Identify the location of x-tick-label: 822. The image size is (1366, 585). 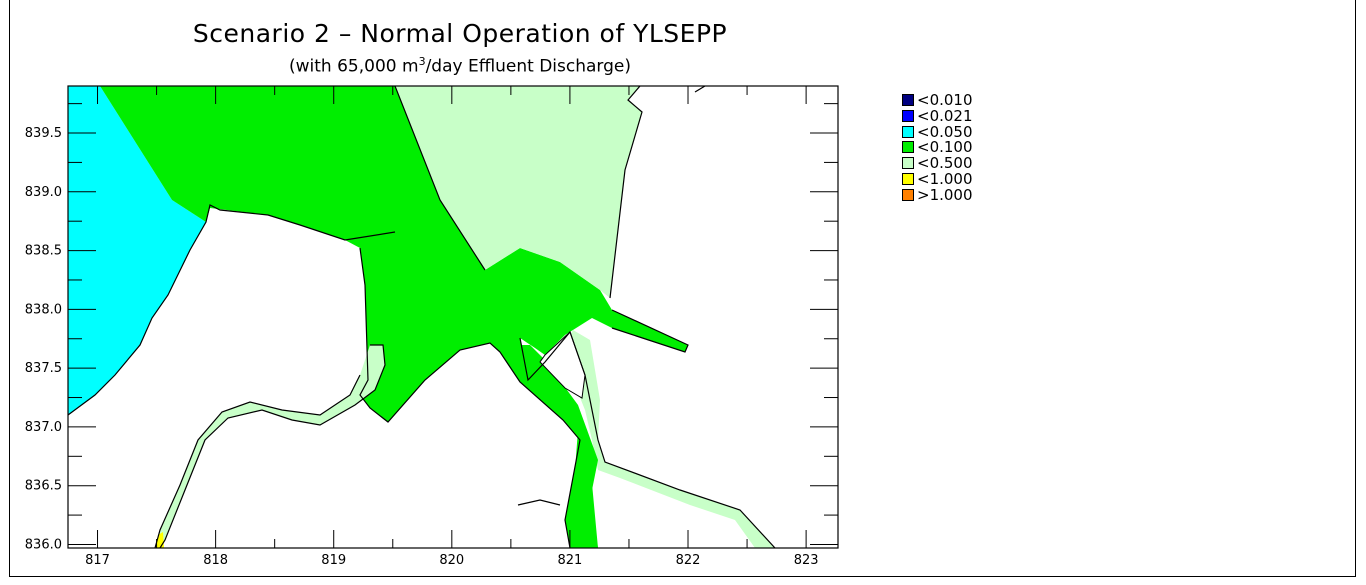
(688, 560).